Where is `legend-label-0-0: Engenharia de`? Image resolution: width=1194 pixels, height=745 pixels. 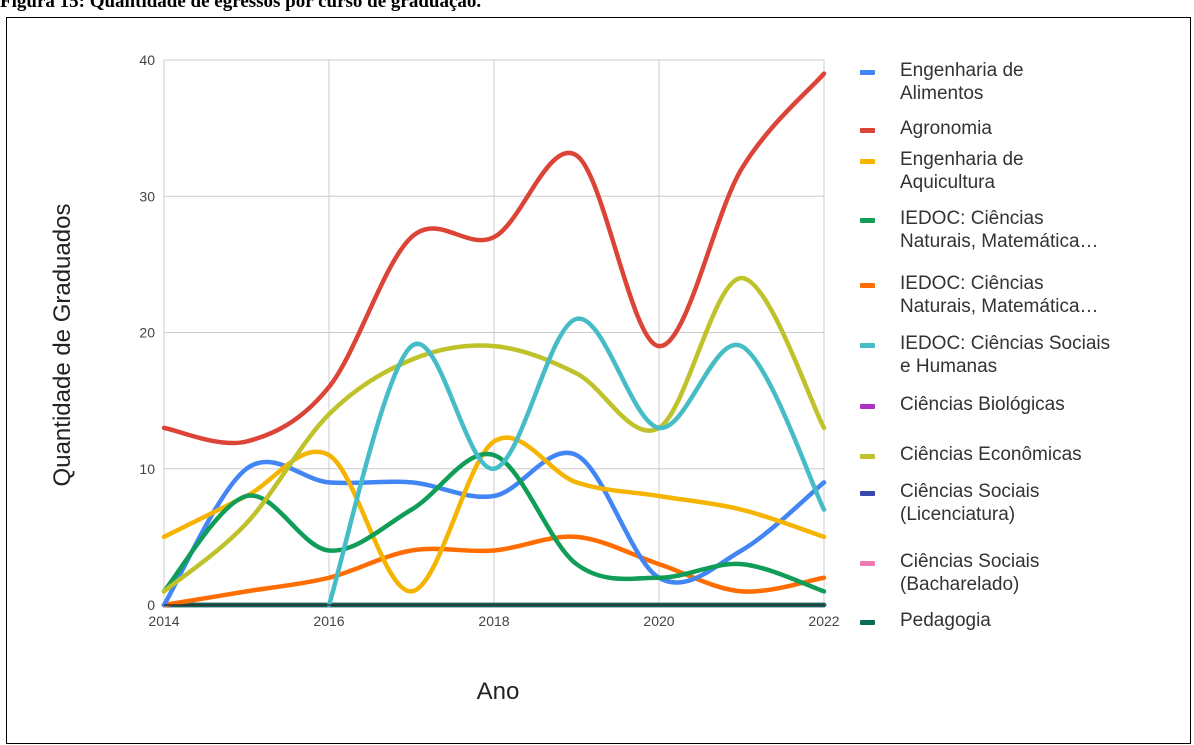
legend-label-0-0: Engenharia de is located at coordinates (962, 70).